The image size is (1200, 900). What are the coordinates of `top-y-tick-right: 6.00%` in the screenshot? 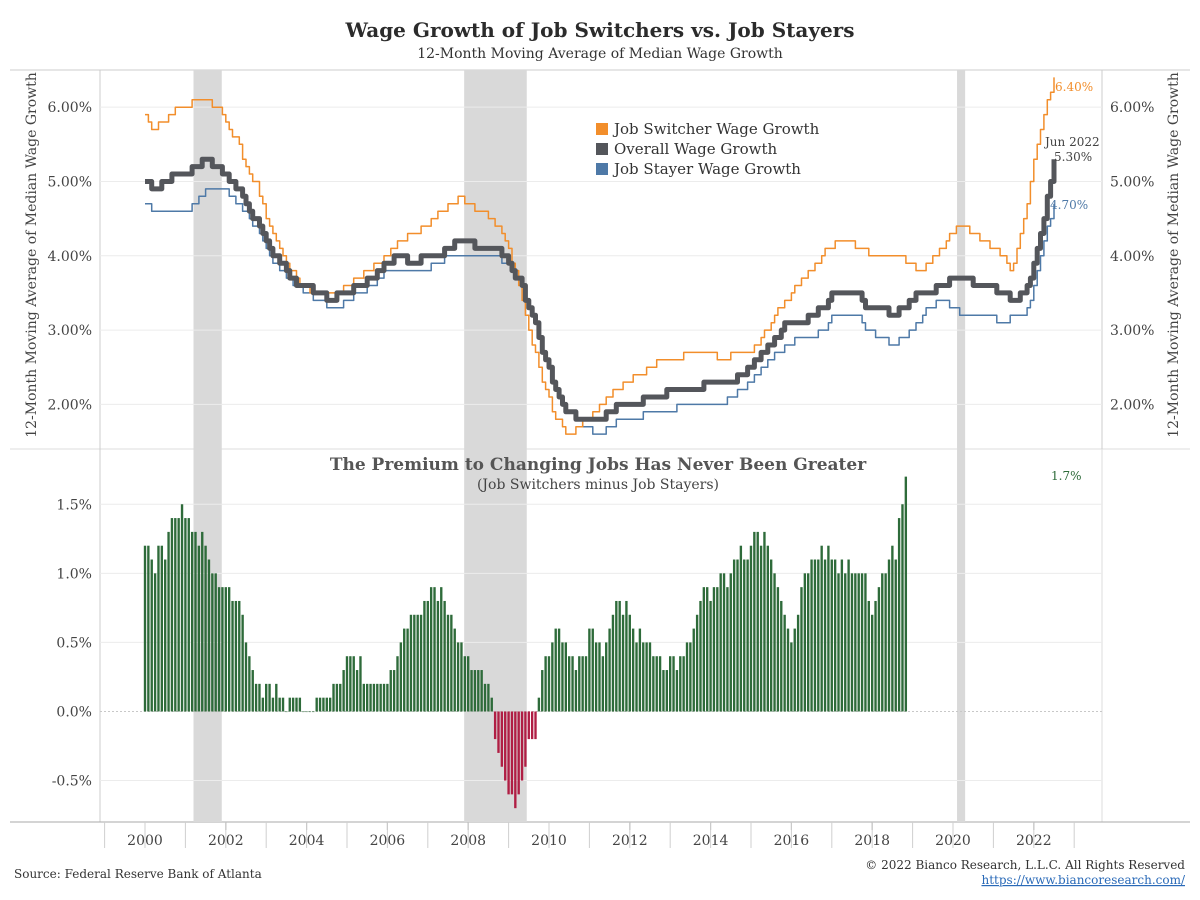 It's located at (1132, 108).